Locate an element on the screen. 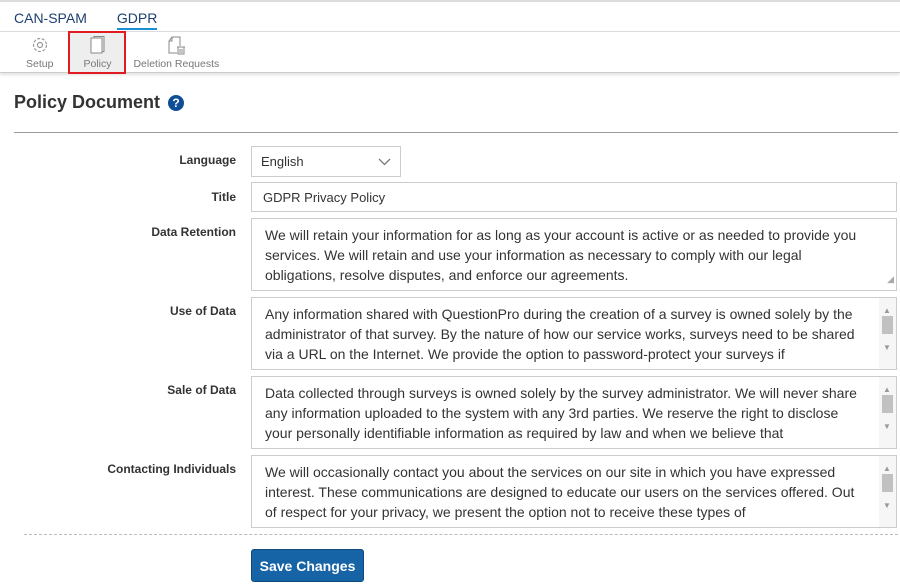 This screenshot has width=900, height=585. gear-icon is located at coordinates (39, 45).